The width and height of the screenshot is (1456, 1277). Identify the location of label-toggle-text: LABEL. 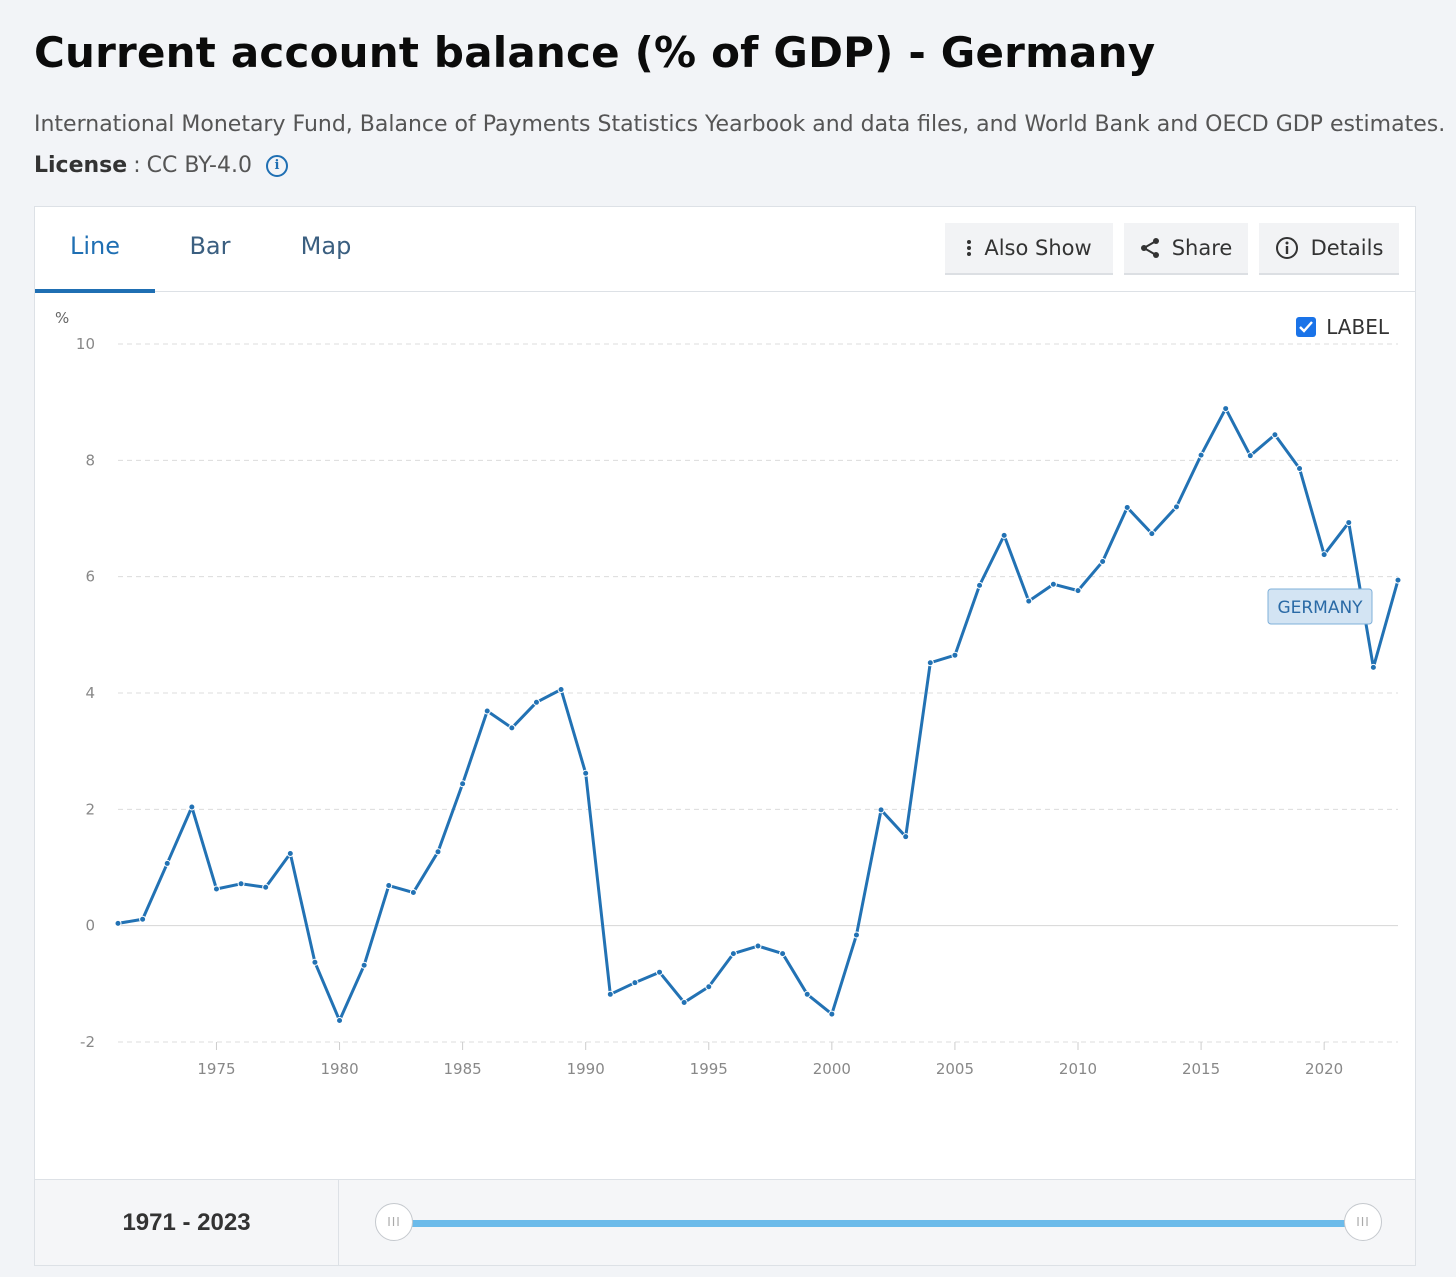
(1357, 327).